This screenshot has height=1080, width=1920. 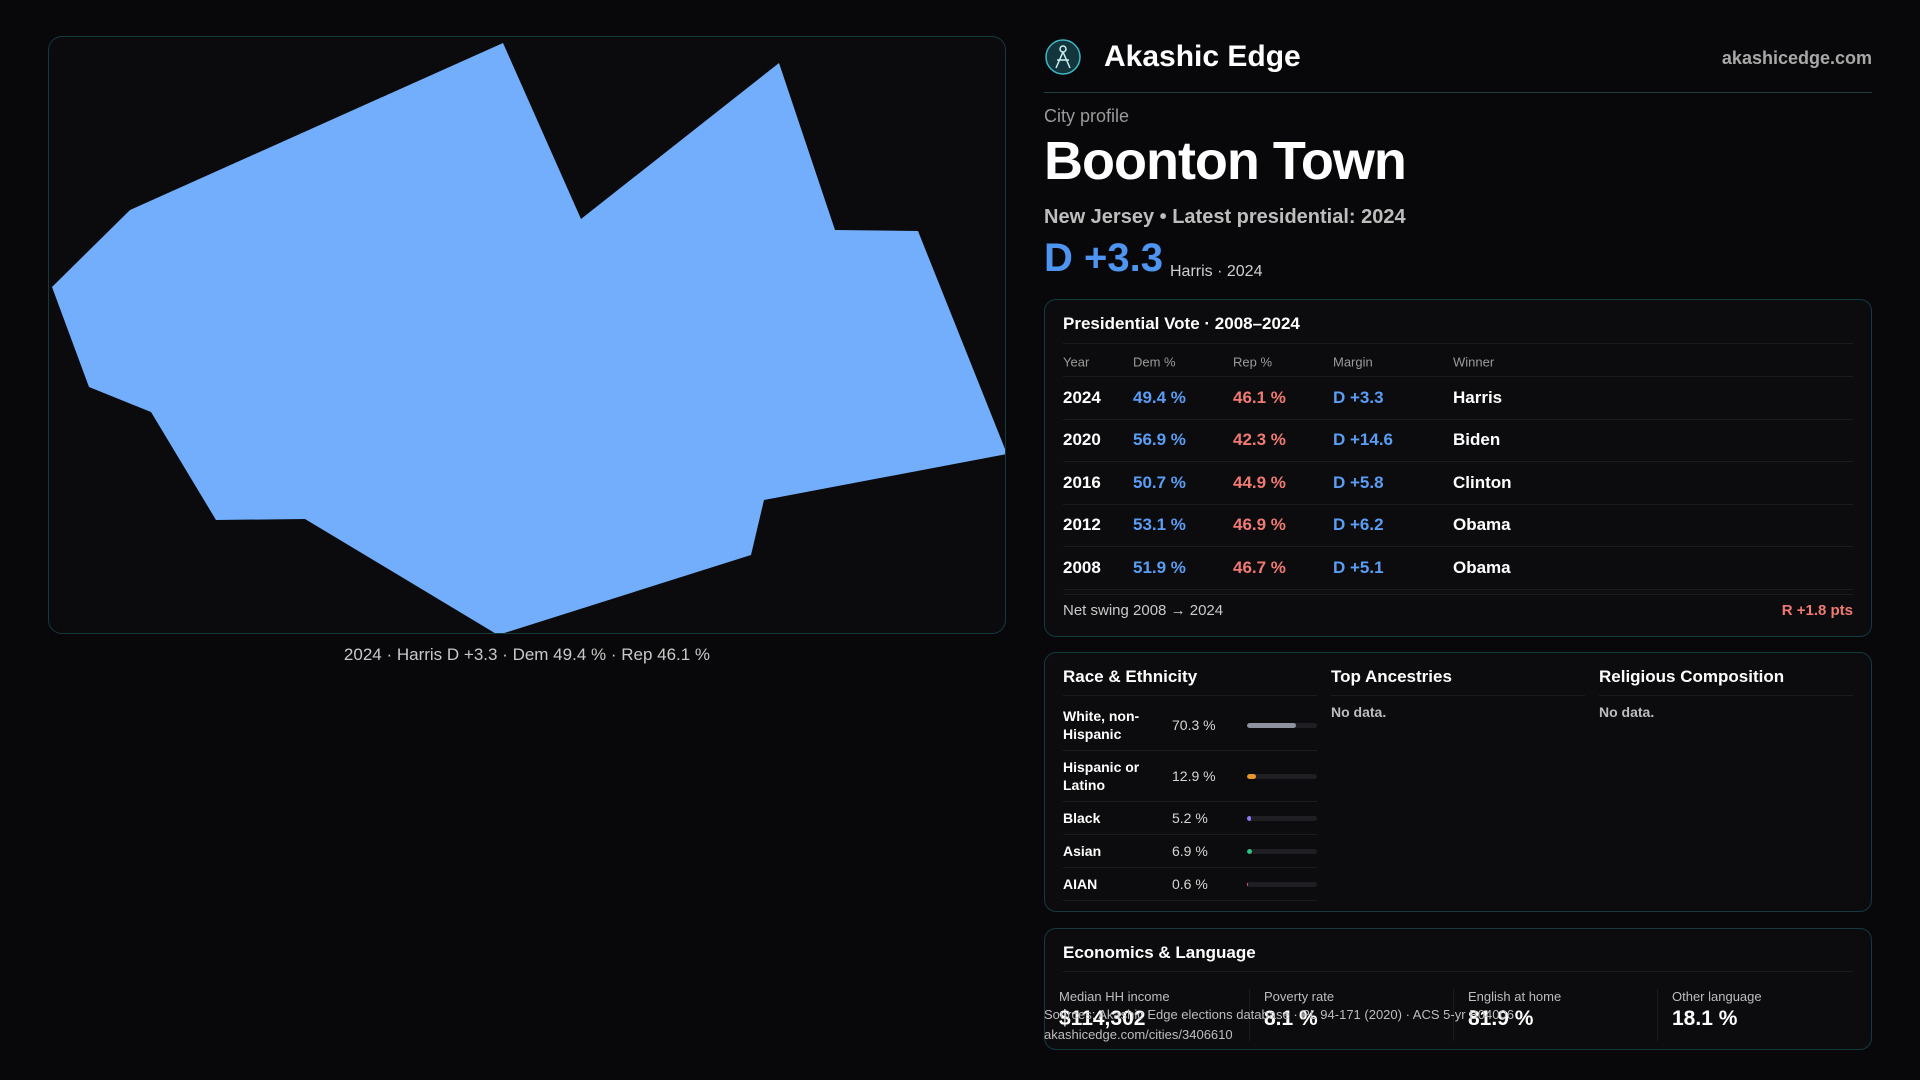 I want to click on winner-cell: Biden, so click(x=1477, y=440).